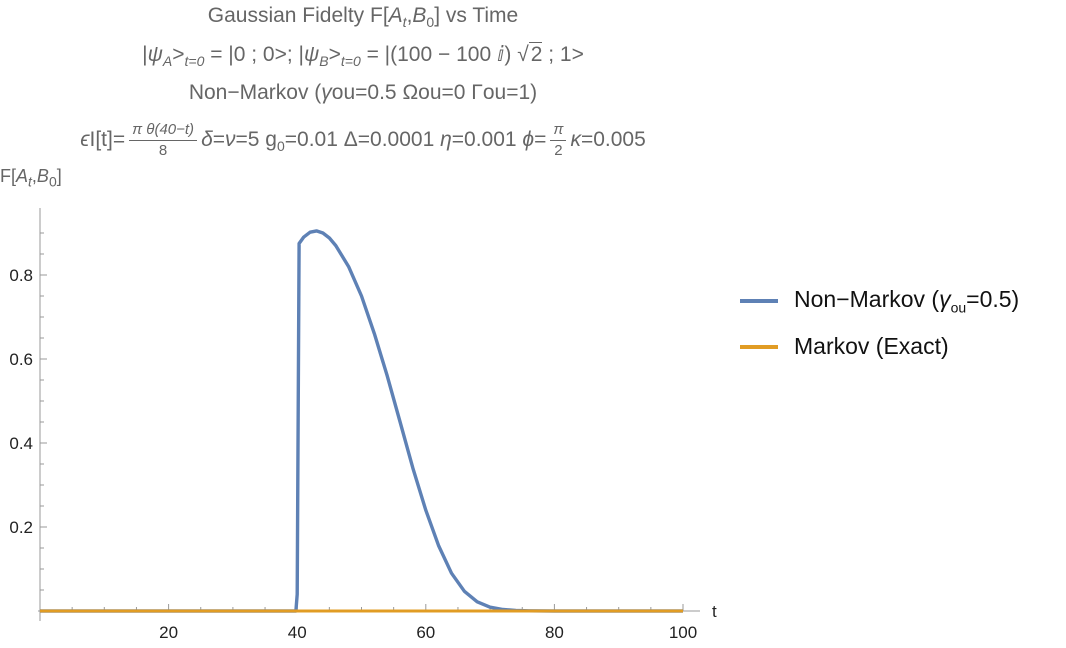  What do you see at coordinates (683, 632) in the screenshot?
I see `x-tick-label: 100` at bounding box center [683, 632].